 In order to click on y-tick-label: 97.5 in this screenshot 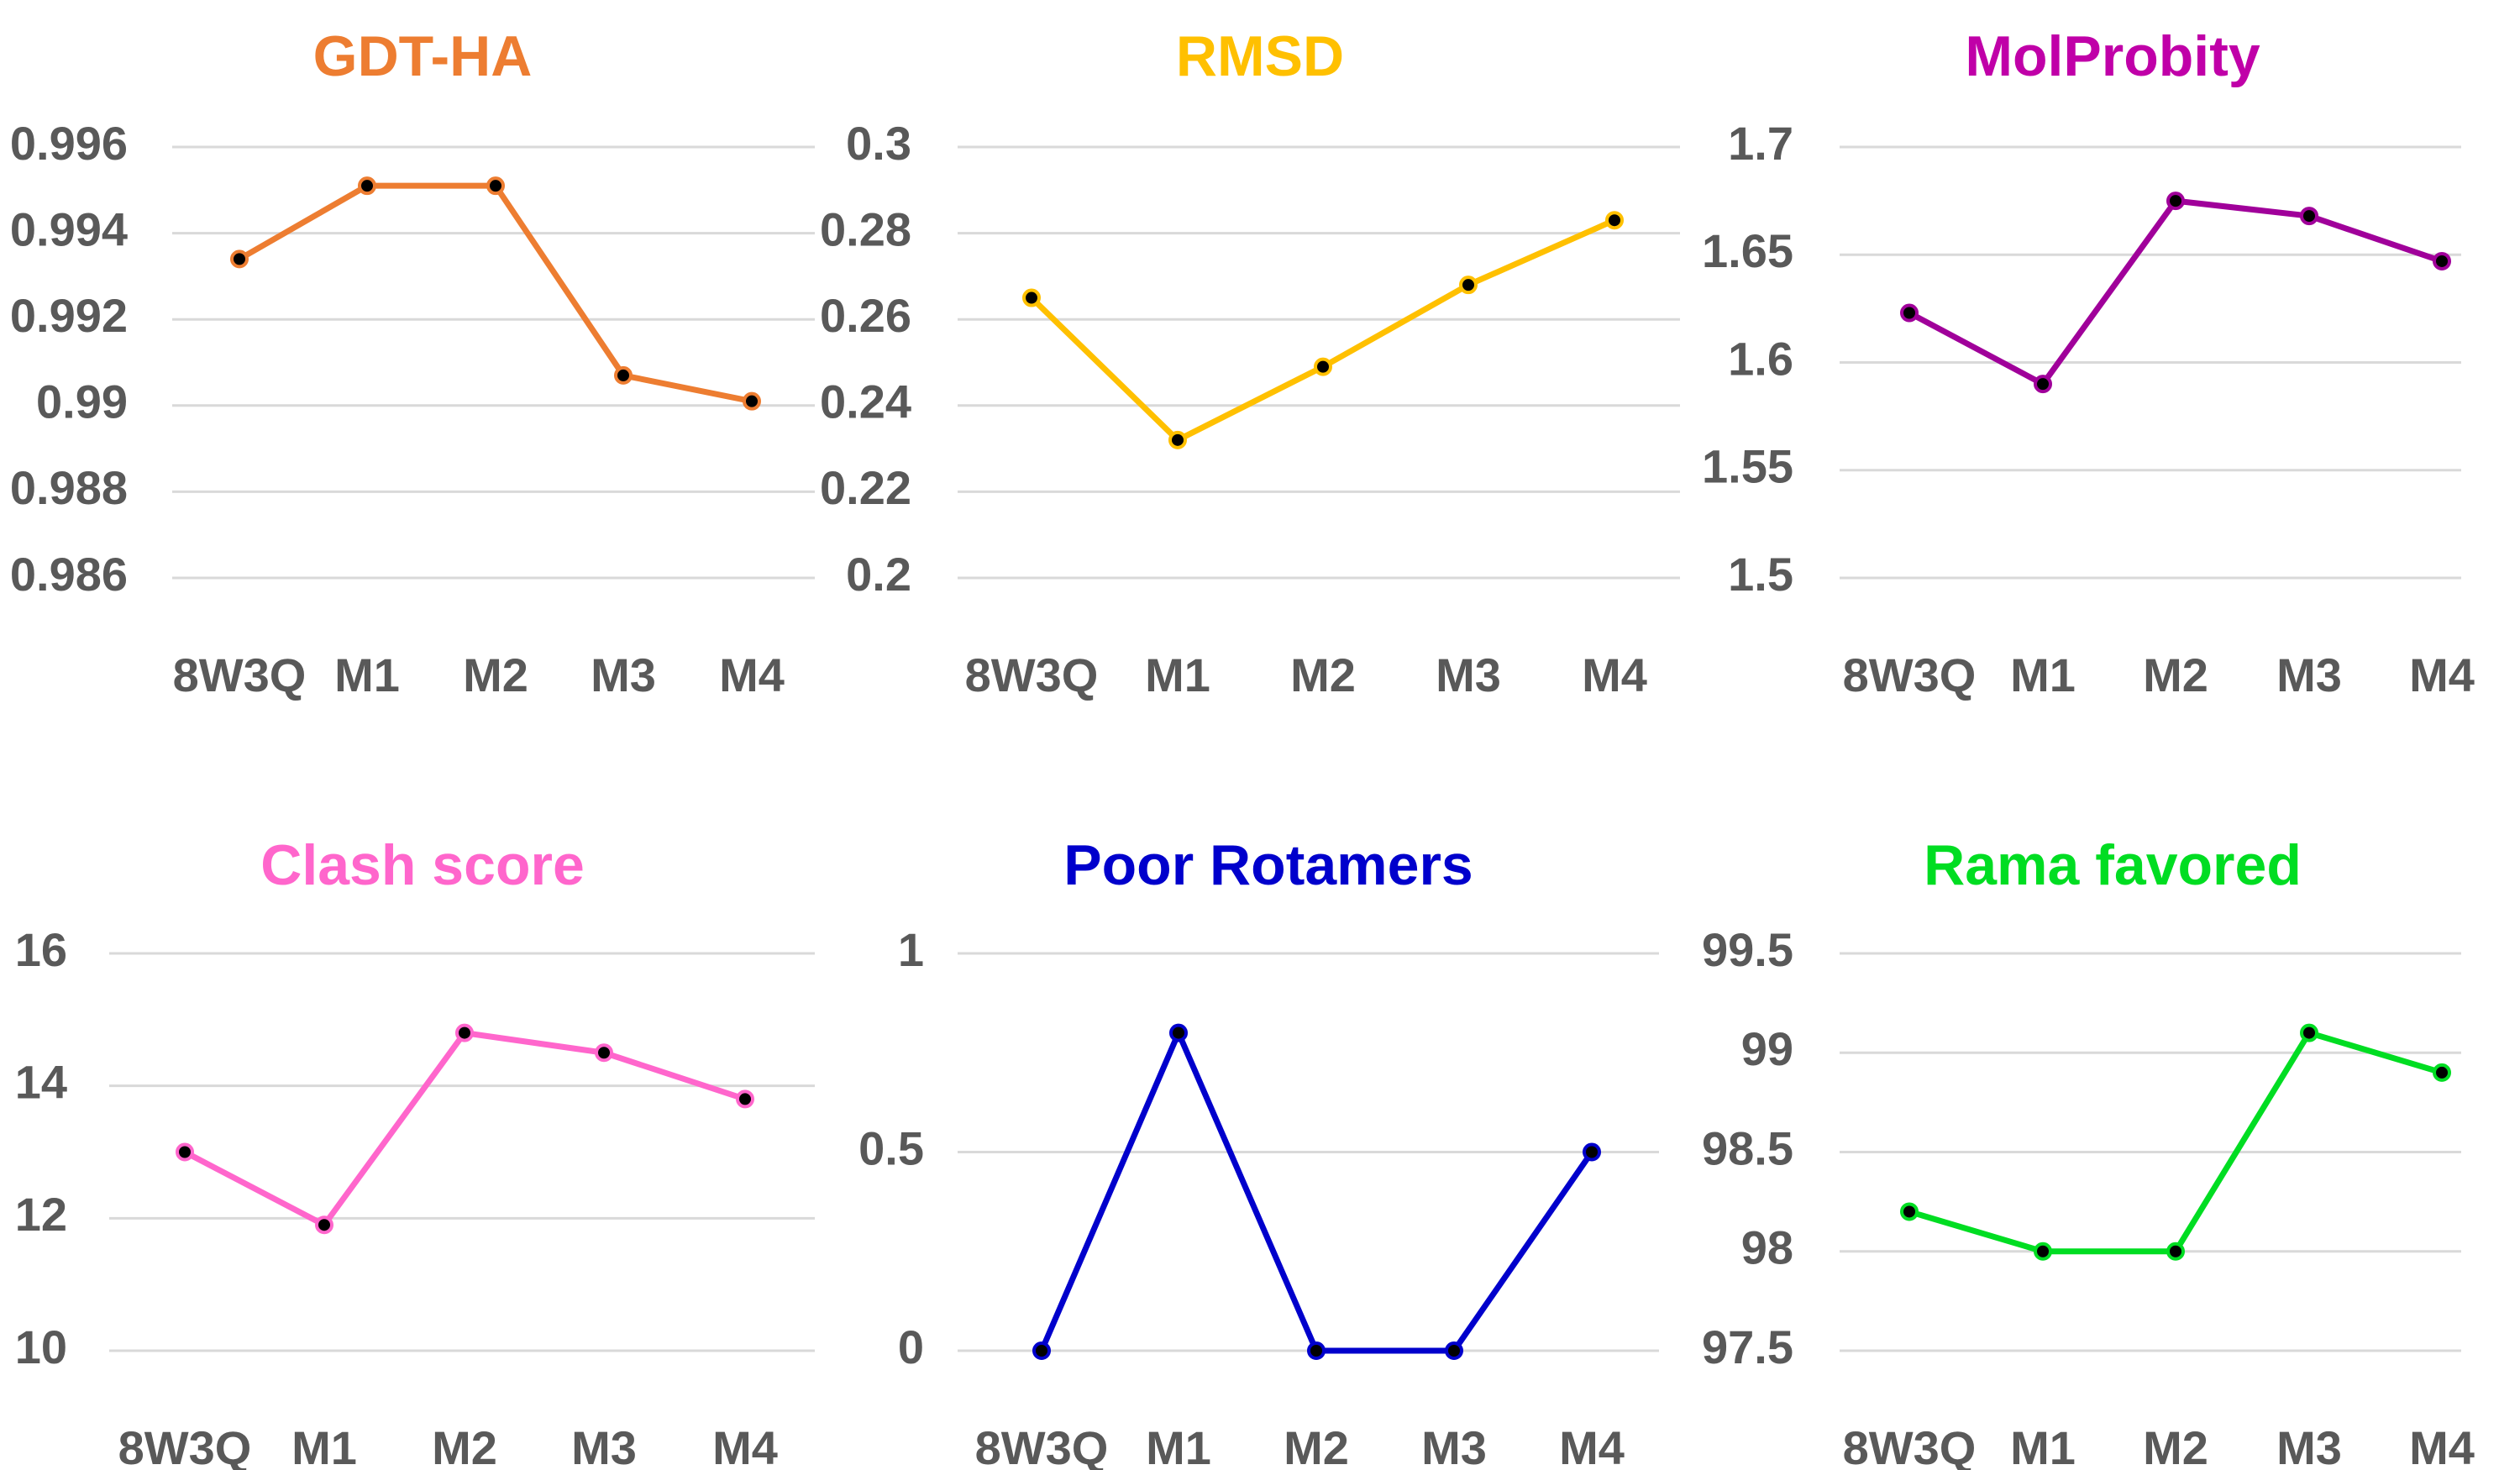, I will do `click(1747, 1346)`.